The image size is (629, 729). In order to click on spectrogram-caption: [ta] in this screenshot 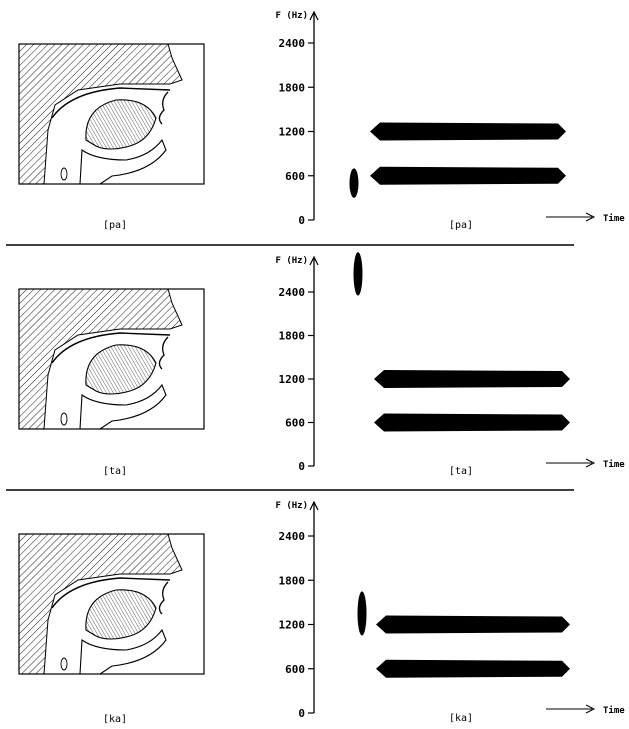, I will do `click(461, 471)`.